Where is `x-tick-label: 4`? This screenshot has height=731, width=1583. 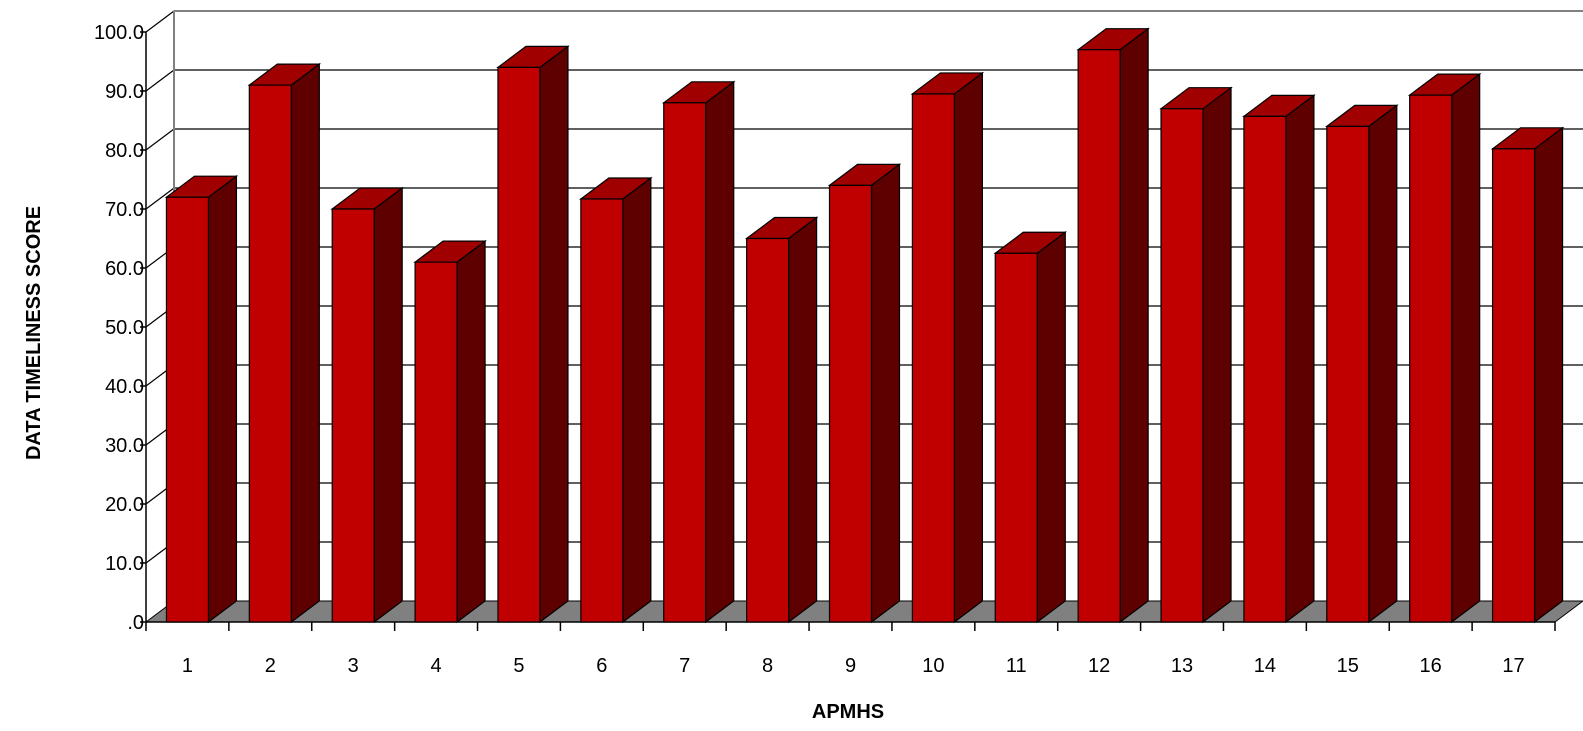
x-tick-label: 4 is located at coordinates (436, 666).